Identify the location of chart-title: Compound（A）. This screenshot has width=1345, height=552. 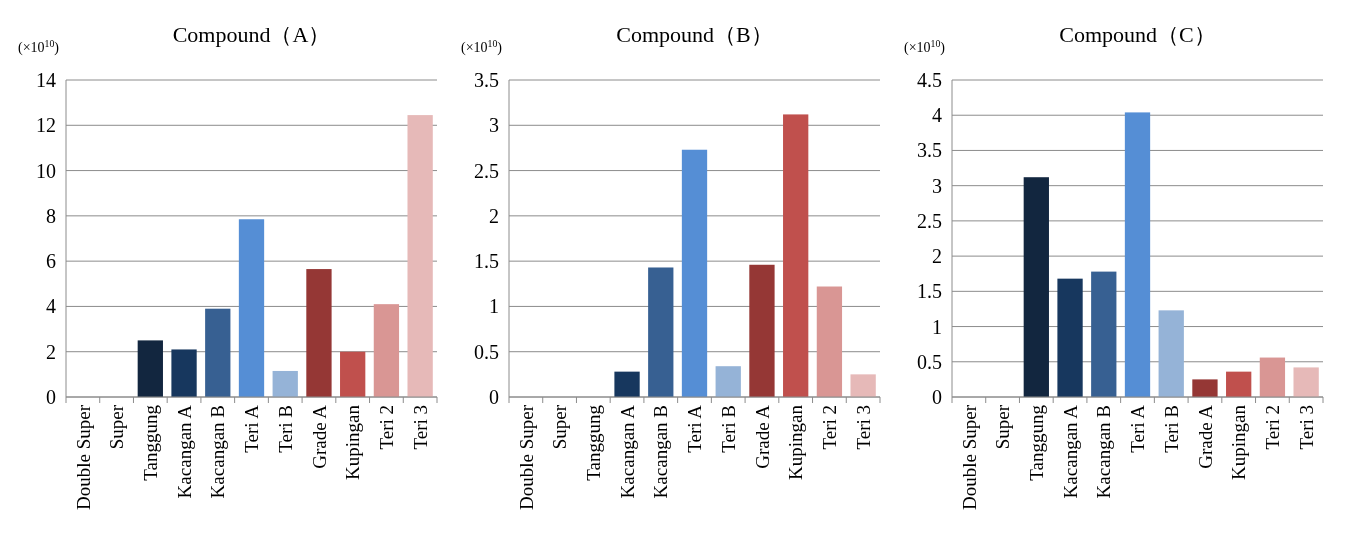
(251, 34).